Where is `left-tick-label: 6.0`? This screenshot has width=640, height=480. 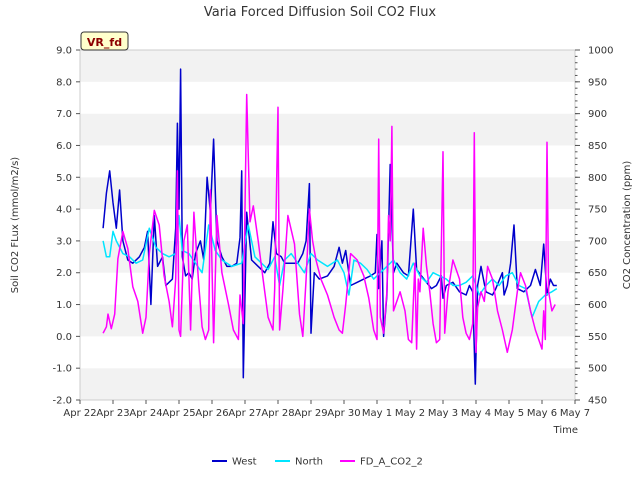
left-tick-label: 6.0 is located at coordinates (64, 146).